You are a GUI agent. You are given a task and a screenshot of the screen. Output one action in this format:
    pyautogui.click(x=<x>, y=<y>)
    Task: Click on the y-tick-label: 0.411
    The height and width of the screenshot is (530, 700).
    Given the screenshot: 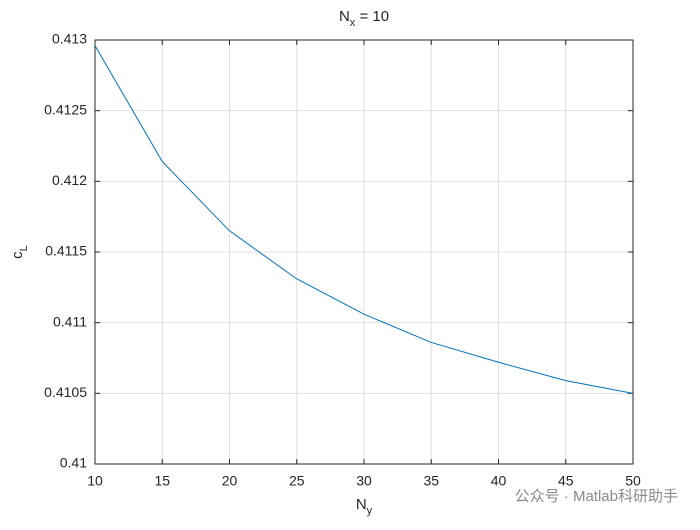 What is the action you would take?
    pyautogui.click(x=70, y=321)
    